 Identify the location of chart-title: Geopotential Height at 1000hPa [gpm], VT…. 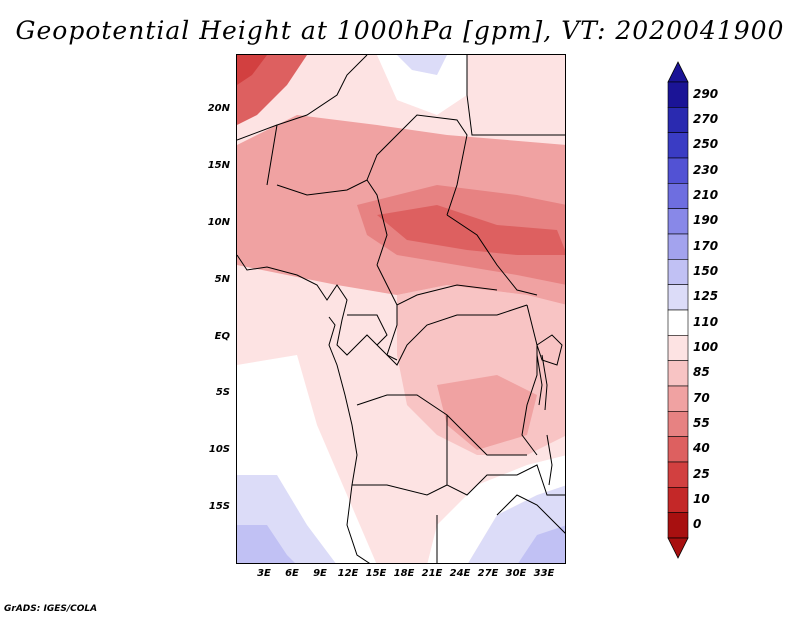
(400, 30).